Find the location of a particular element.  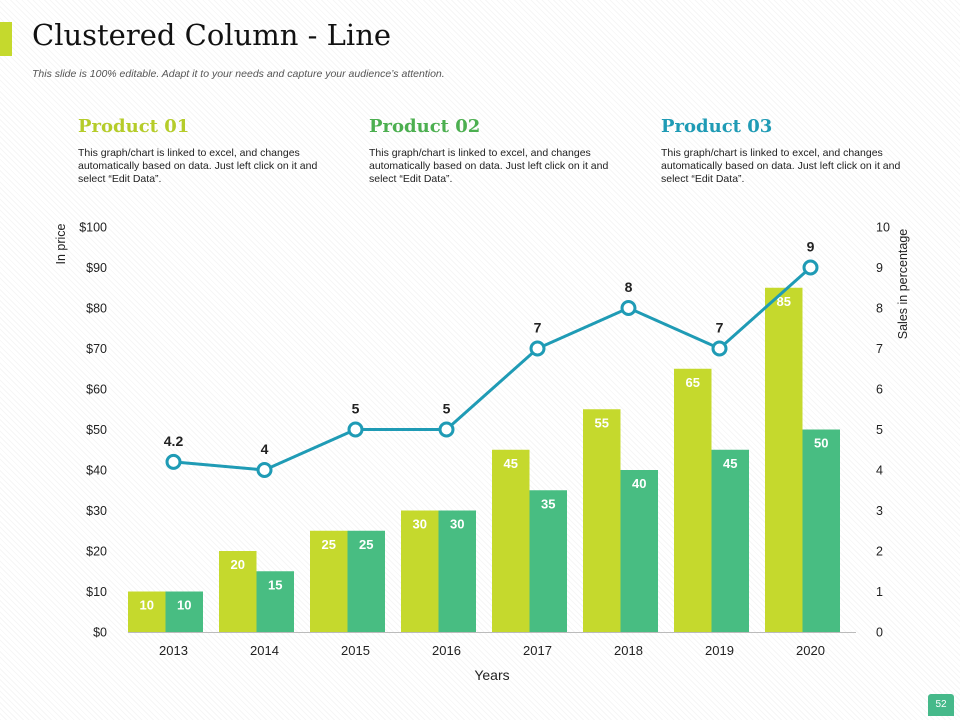

product-02-title: Product 02 is located at coordinates (425, 126).